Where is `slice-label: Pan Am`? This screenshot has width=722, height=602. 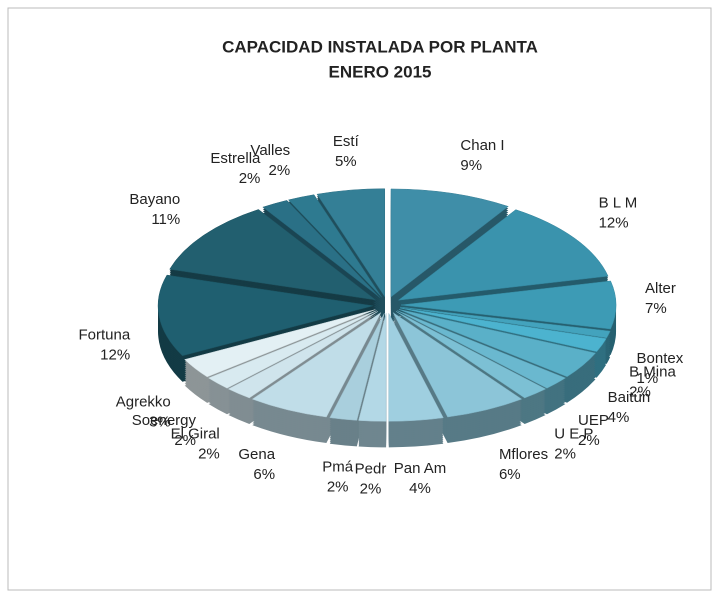
slice-label: Pan Am is located at coordinates (420, 468).